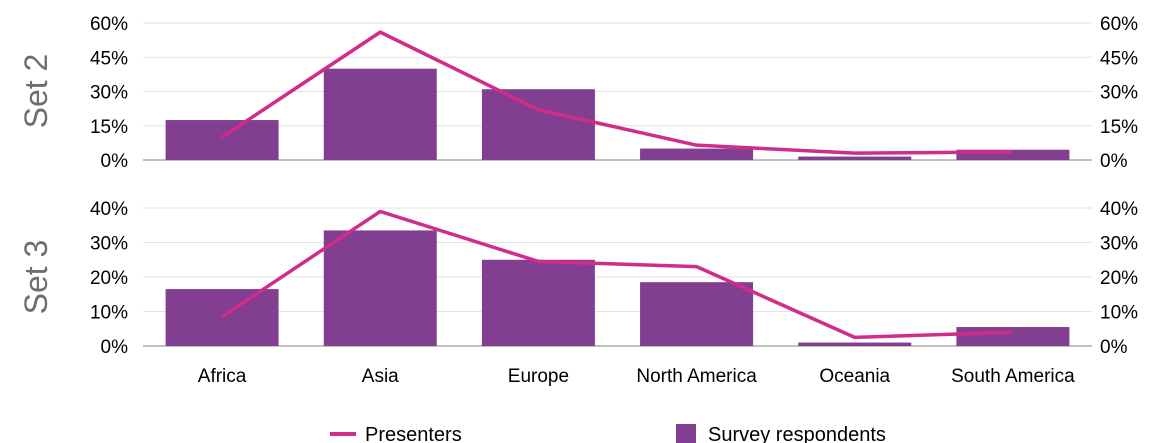  Describe the element at coordinates (608, 433) in the screenshot. I see `legend: Presenters Survey respondents` at that location.